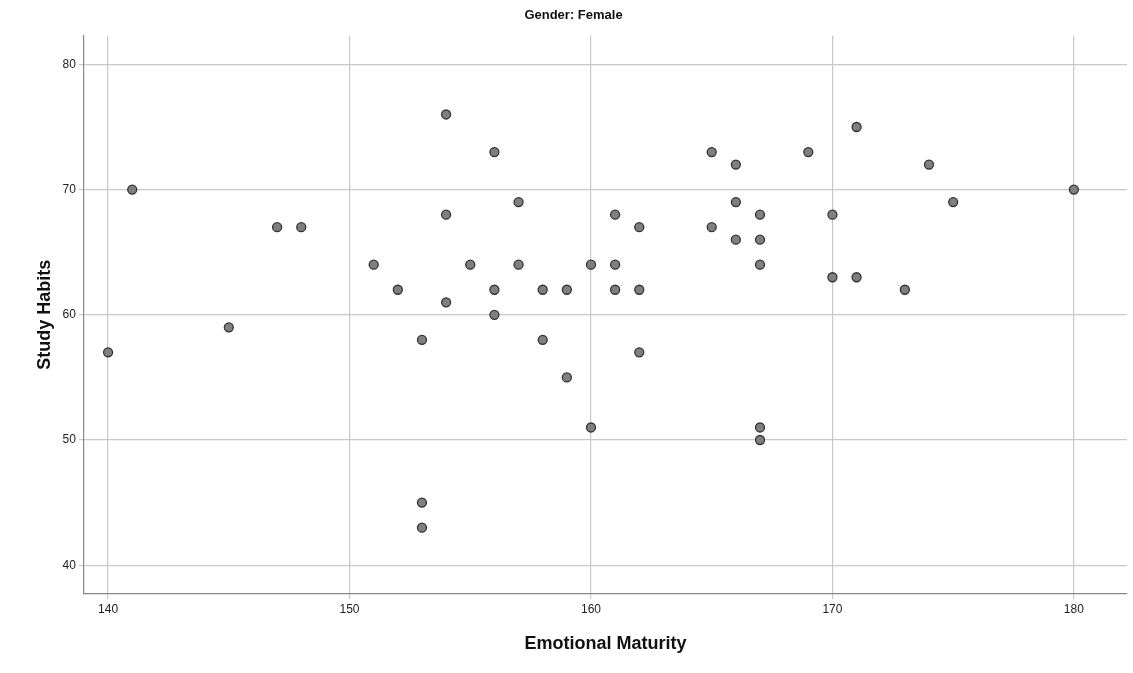  What do you see at coordinates (108, 608) in the screenshot?
I see `x-tick-label: 140` at bounding box center [108, 608].